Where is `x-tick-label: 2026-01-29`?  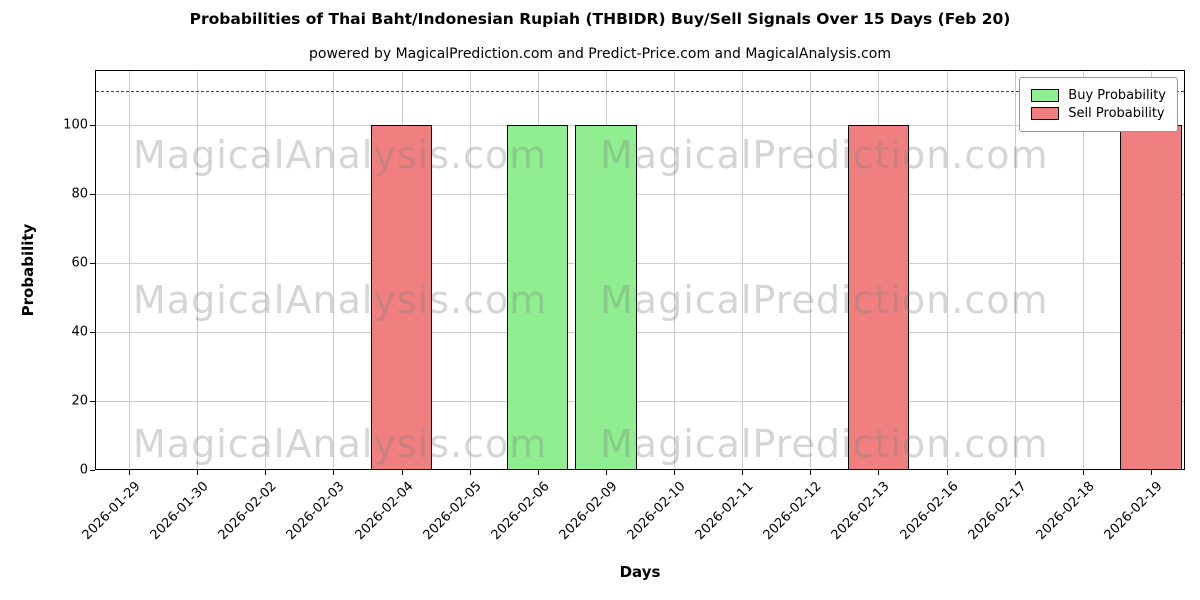 x-tick-label: 2026-01-29 is located at coordinates (111, 511).